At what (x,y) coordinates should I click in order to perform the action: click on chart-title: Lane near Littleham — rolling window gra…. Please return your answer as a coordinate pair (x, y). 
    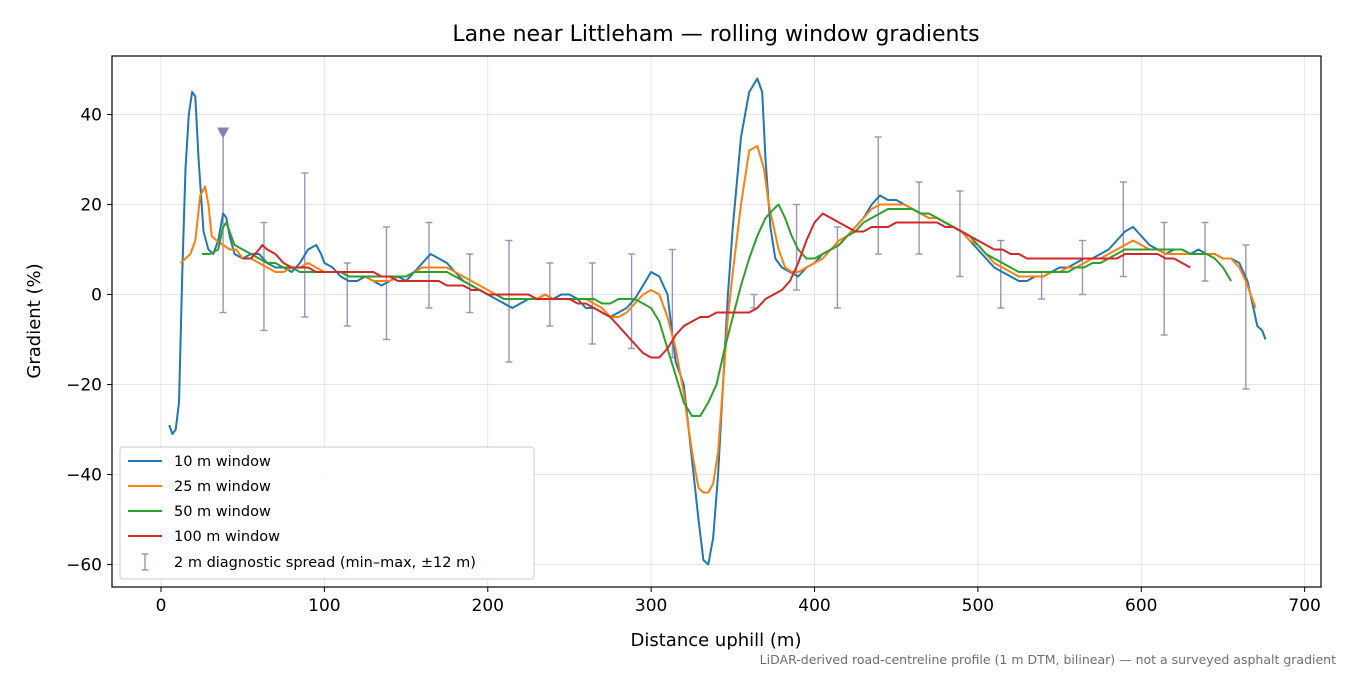
    Looking at the image, I should click on (715, 34).